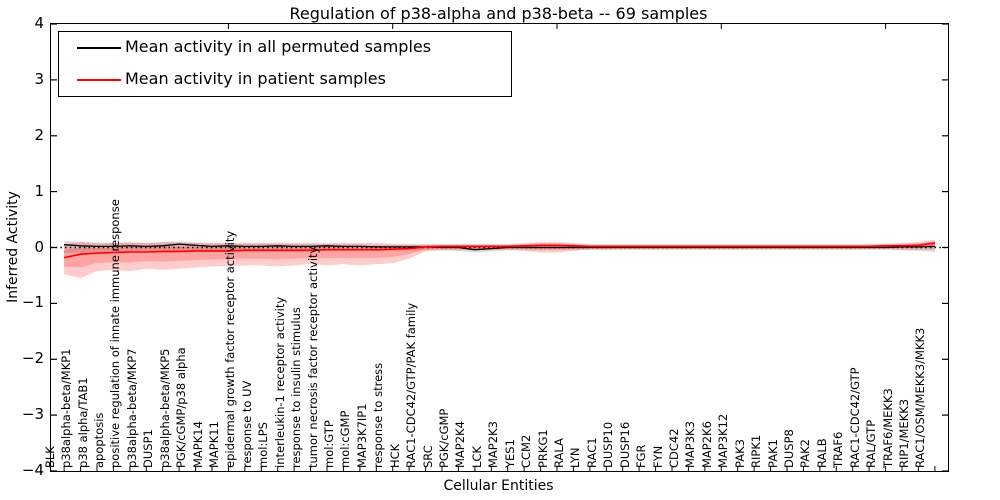 The height and width of the screenshot is (500, 1000). Describe the element at coordinates (378, 415) in the screenshot. I see `x-tick-label: response to stress` at that location.